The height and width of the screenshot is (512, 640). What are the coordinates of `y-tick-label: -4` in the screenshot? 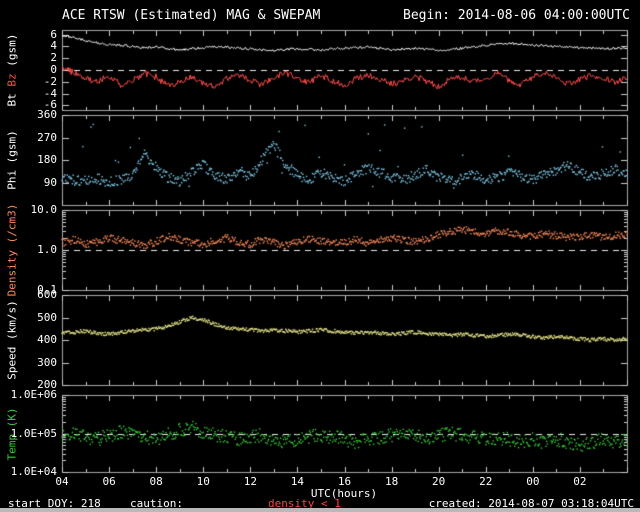 It's located at (50, 93).